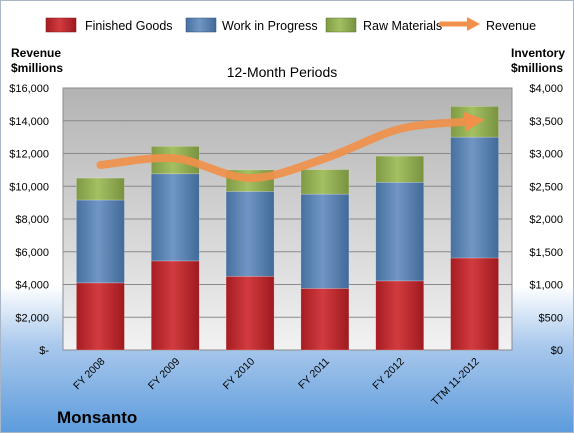 The height and width of the screenshot is (433, 574). I want to click on x-tick-label: TTM 11-2012, so click(455, 382).